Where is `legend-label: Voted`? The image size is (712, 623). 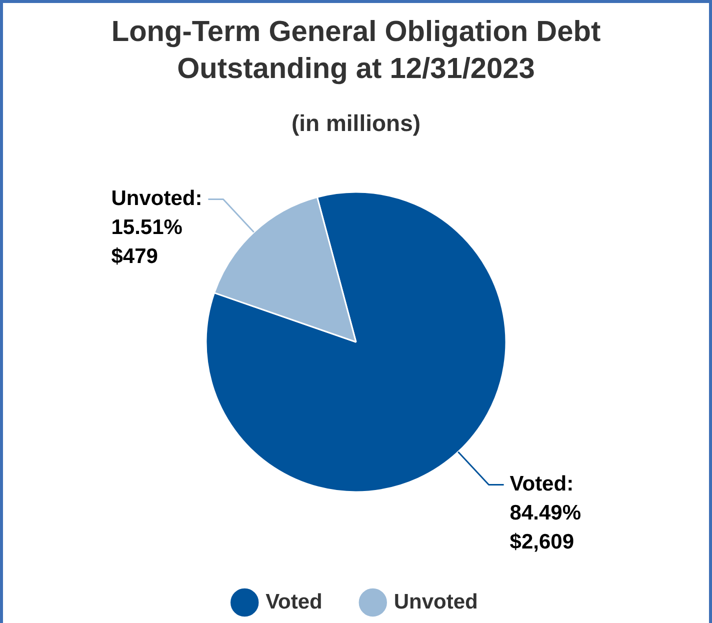
legend-label: Voted is located at coordinates (294, 602).